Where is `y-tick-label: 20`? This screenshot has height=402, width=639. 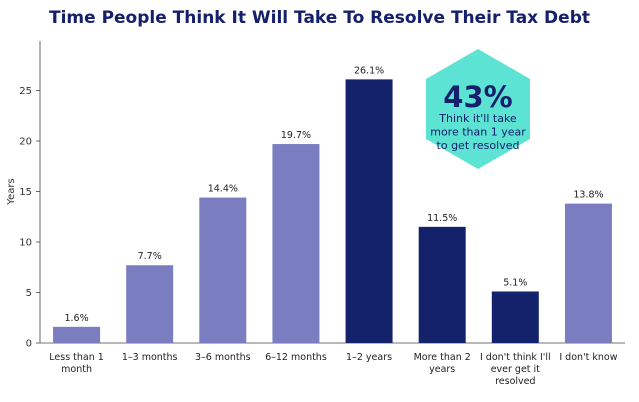 y-tick-label: 20 is located at coordinates (25, 142).